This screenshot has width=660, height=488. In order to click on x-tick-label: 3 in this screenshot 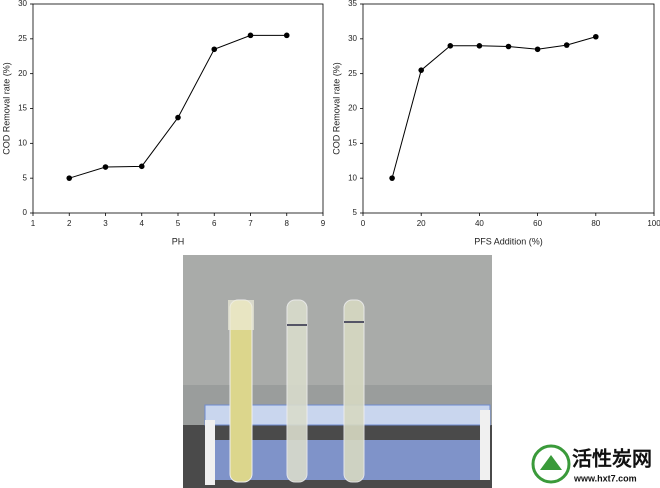, I will do `click(105, 223)`.